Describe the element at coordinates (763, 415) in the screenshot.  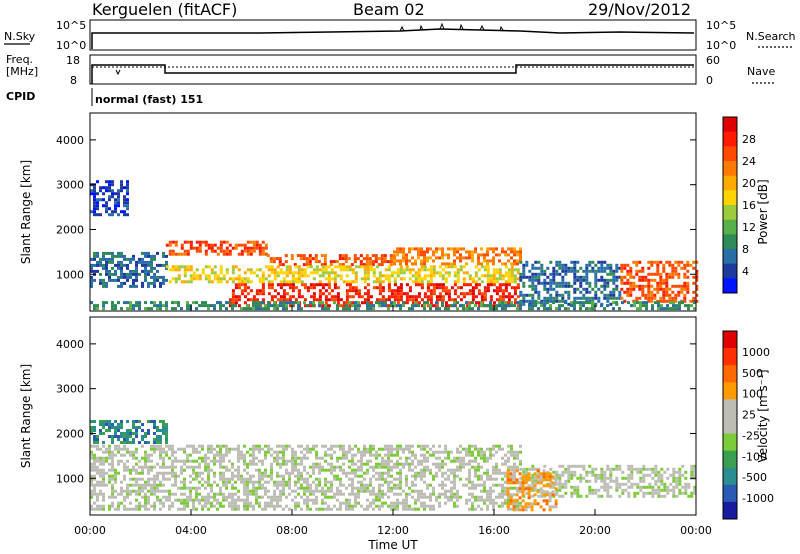
I see `velocity-colorbar-label: Velocity [m s⁻¹]` at that location.